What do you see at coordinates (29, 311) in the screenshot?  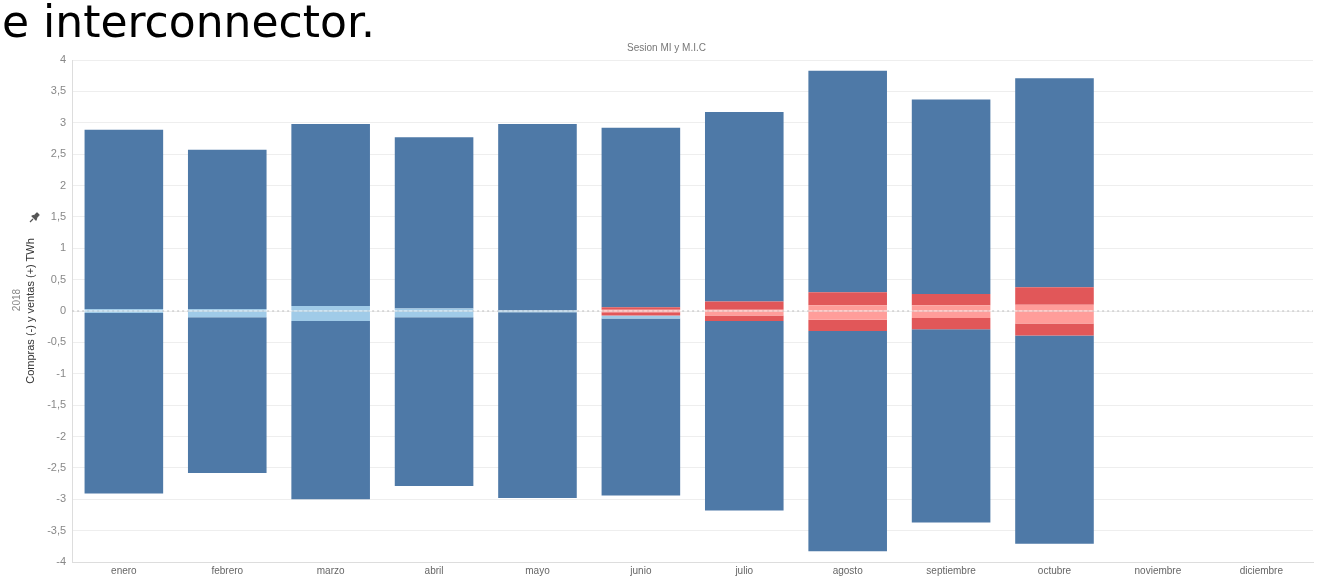 I see `y-axis-title: Compras (-) y ventas (+) TWh` at bounding box center [29, 311].